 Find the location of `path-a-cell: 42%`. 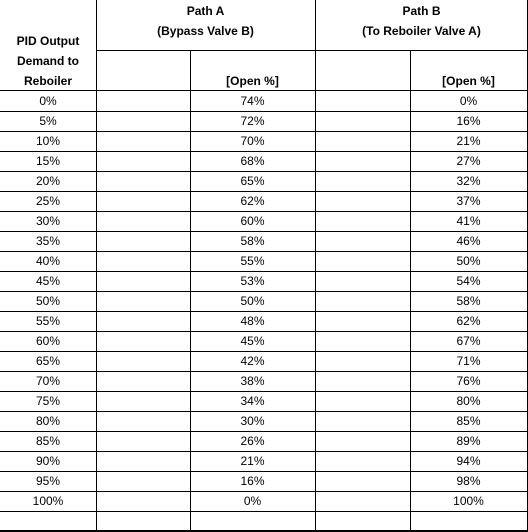

path-a-cell: 42% is located at coordinates (252, 361).